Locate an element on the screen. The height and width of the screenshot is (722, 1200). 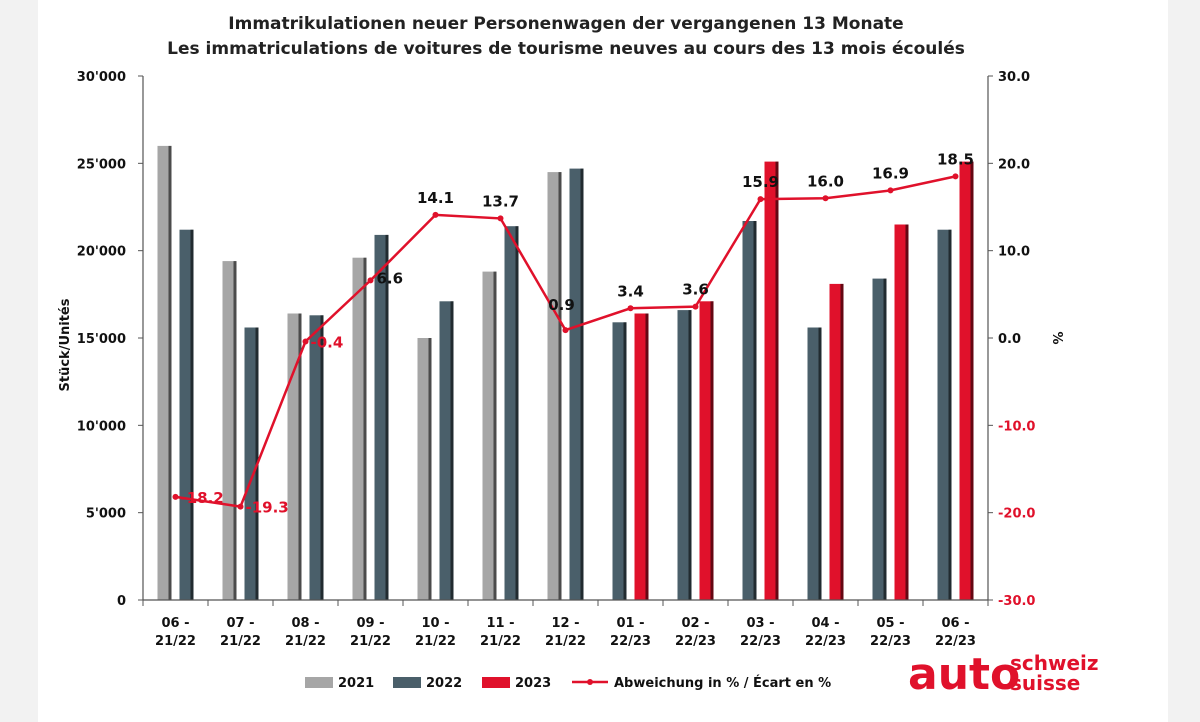
x-tick-label-7-line1: 01 - is located at coordinates (630, 623).